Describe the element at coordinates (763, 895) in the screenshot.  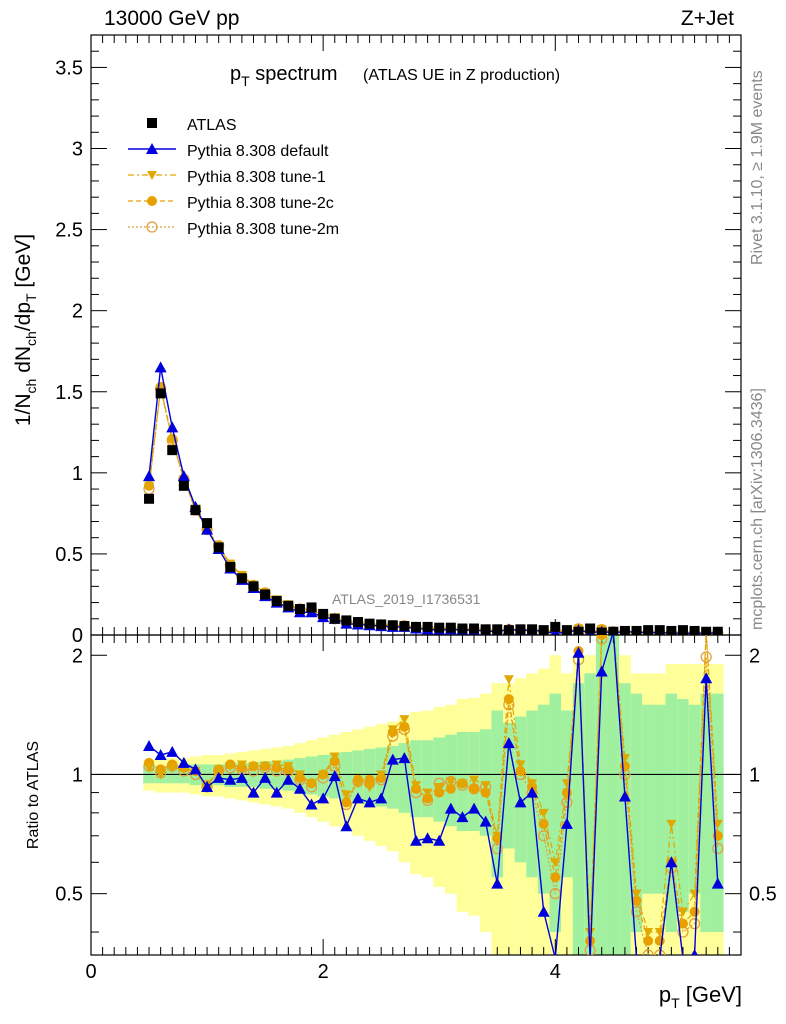
I see `ratio-y-tick-label-right: 0.5` at that location.